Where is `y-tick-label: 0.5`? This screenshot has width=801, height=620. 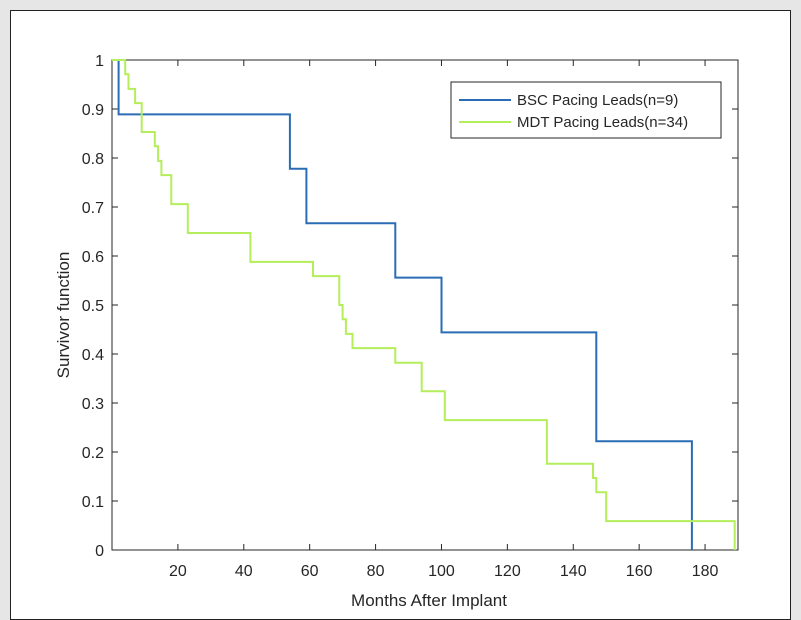 y-tick-label: 0.5 is located at coordinates (93, 306).